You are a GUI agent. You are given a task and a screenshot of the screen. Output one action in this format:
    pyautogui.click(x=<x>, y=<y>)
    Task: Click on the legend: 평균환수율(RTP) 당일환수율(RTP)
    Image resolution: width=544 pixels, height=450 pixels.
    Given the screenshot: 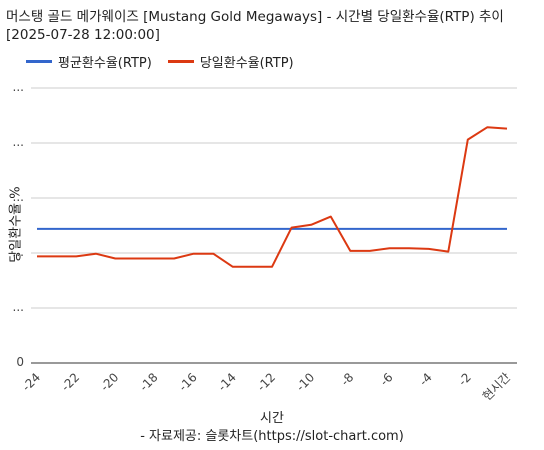 What is the action you would take?
    pyautogui.click(x=168, y=61)
    